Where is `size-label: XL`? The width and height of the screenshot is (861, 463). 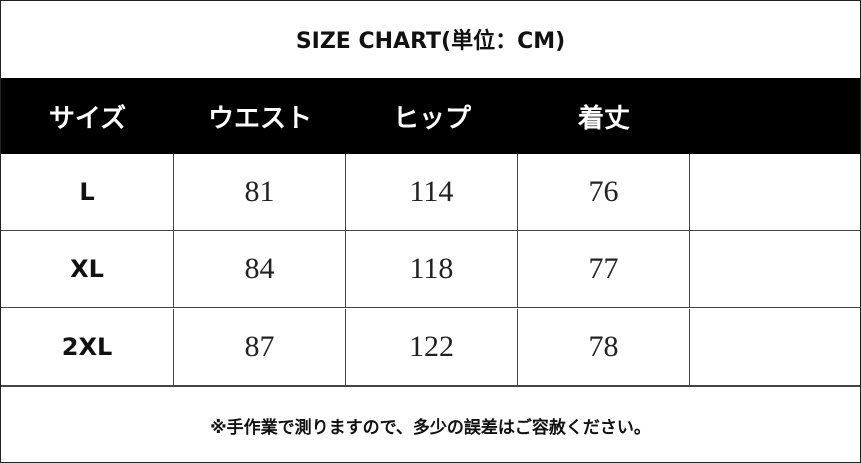
size-label: XL is located at coordinates (87, 270).